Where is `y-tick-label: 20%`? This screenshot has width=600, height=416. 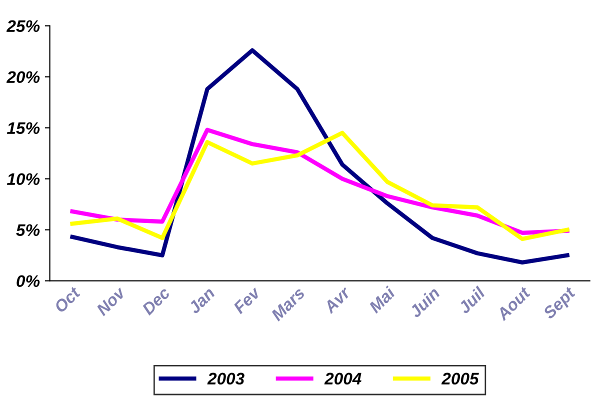
y-tick-label: 20% is located at coordinates (23, 77).